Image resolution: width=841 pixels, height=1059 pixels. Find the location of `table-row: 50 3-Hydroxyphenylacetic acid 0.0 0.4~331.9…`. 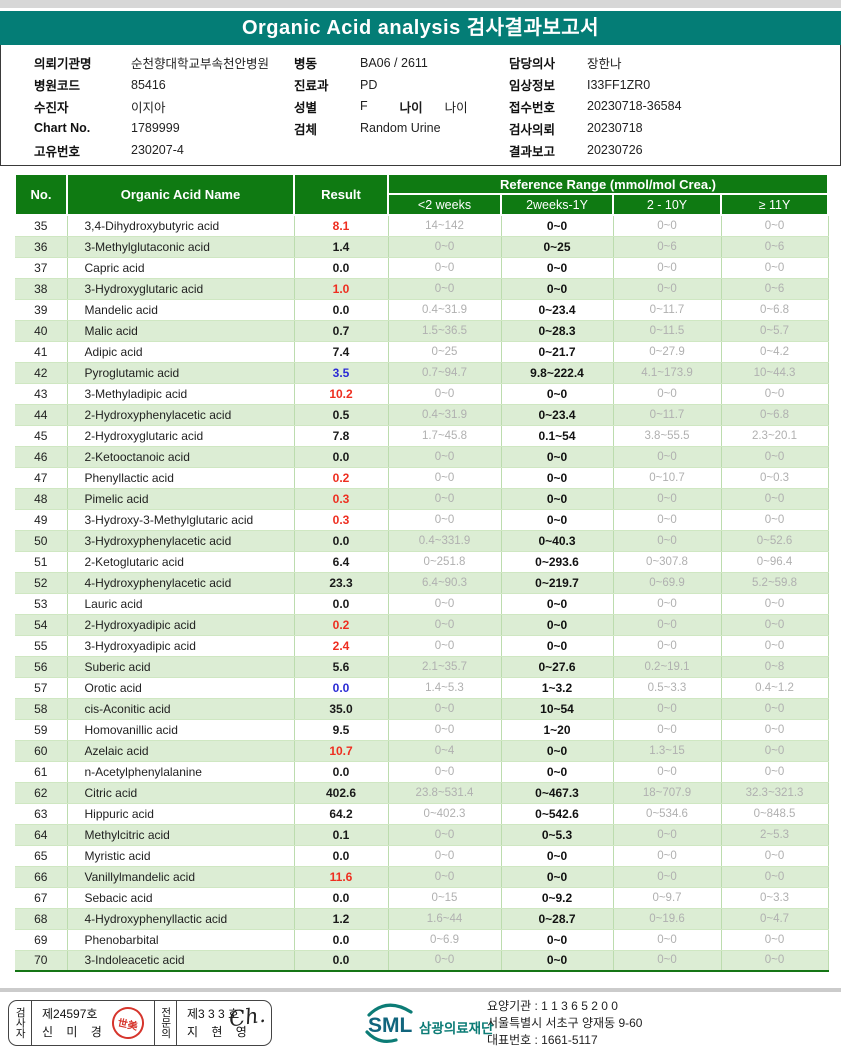

table-row: 50 3-Hydroxyphenylacetic acid 0.0 0.4~331.9… is located at coordinates (422, 541).